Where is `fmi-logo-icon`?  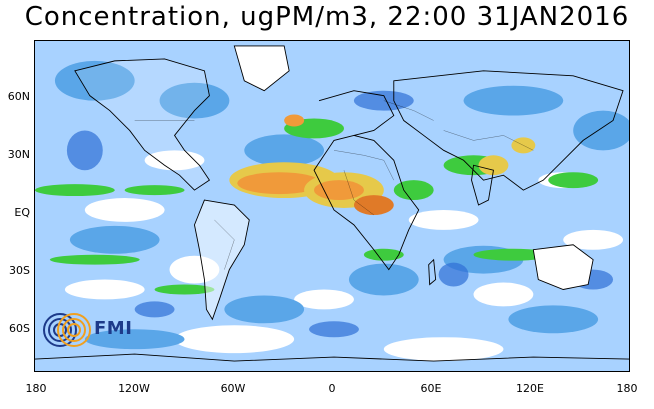
fmi-logo-icon is located at coordinates (67, 330).